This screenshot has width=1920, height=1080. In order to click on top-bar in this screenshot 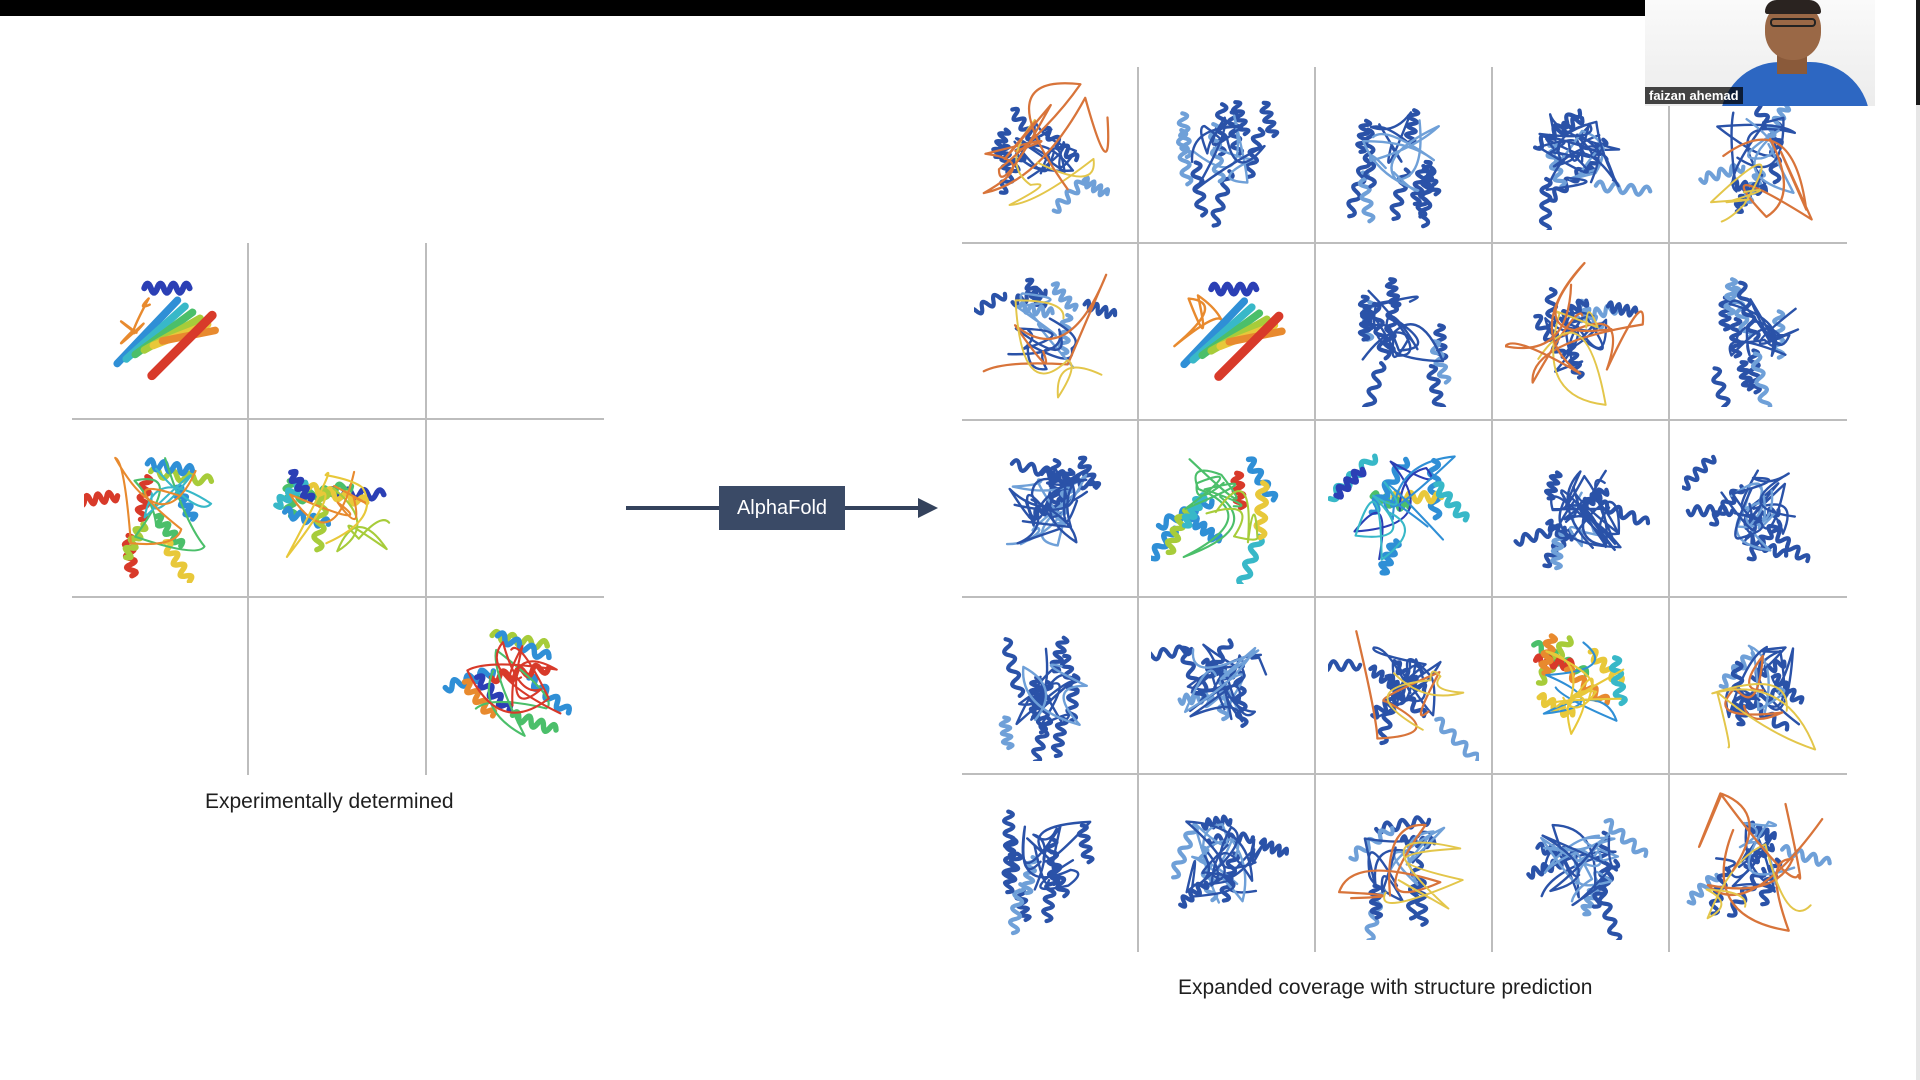, I will do `click(823, 8)`.